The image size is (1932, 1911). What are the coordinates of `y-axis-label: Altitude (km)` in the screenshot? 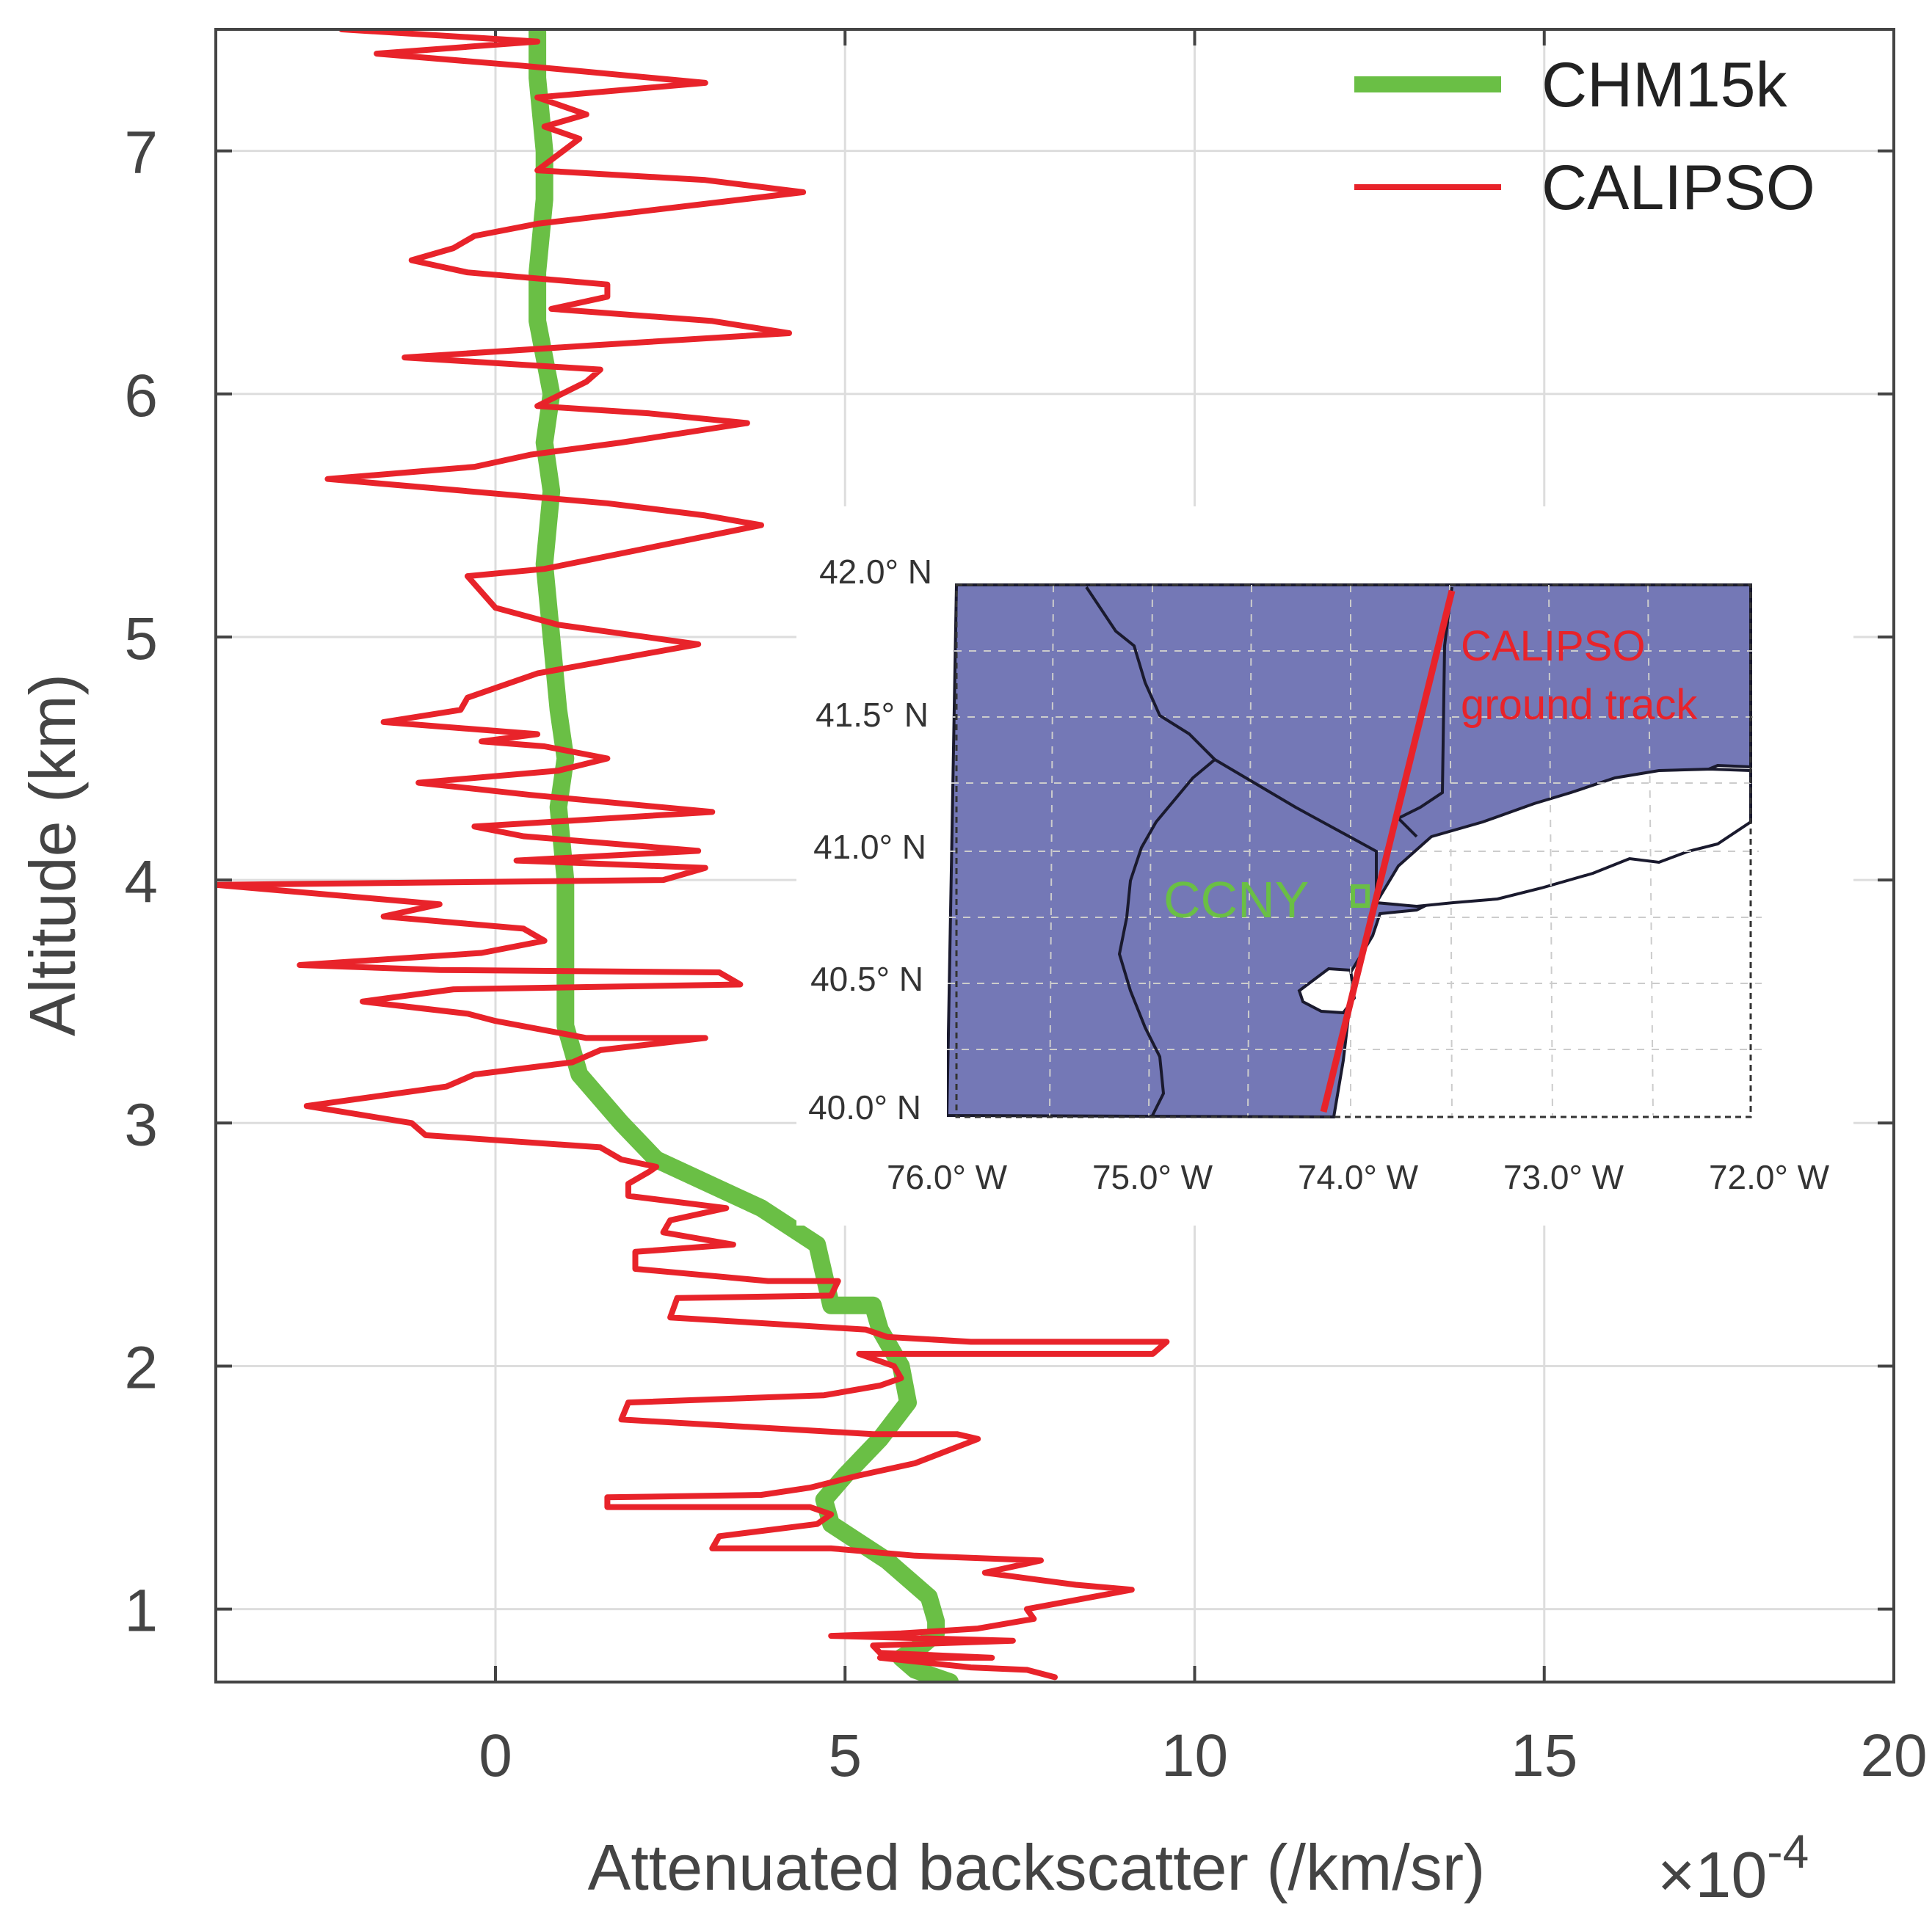 It's located at (52, 855).